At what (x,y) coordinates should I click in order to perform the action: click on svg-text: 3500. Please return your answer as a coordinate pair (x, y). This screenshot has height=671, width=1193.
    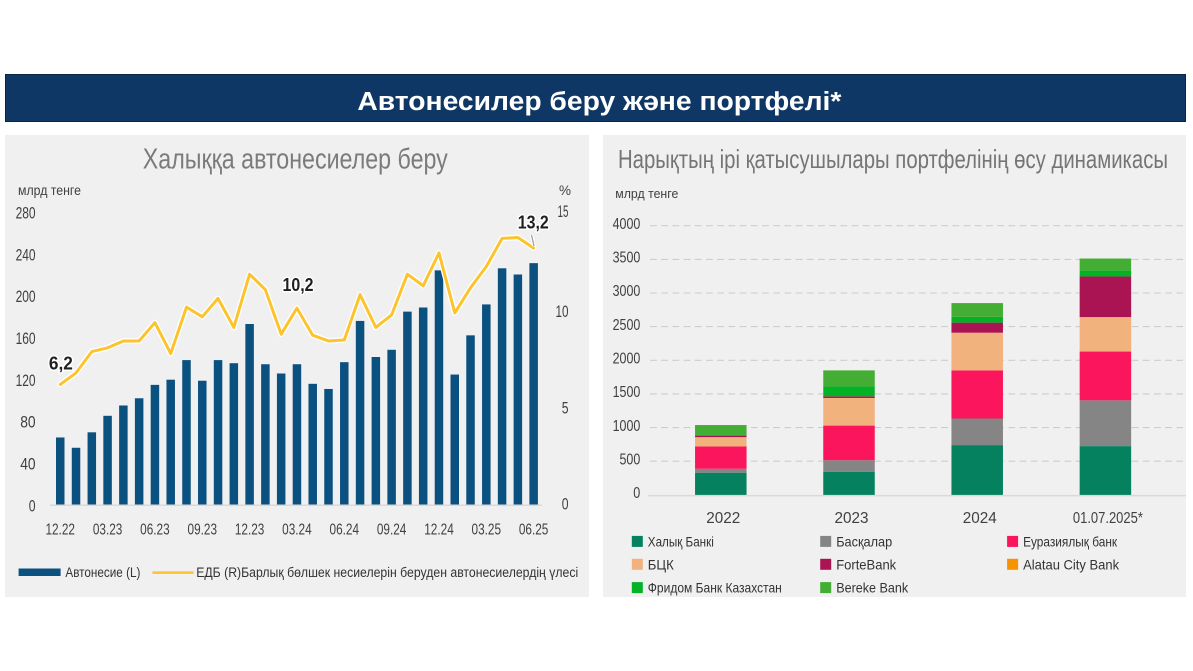
    Looking at the image, I should click on (627, 258).